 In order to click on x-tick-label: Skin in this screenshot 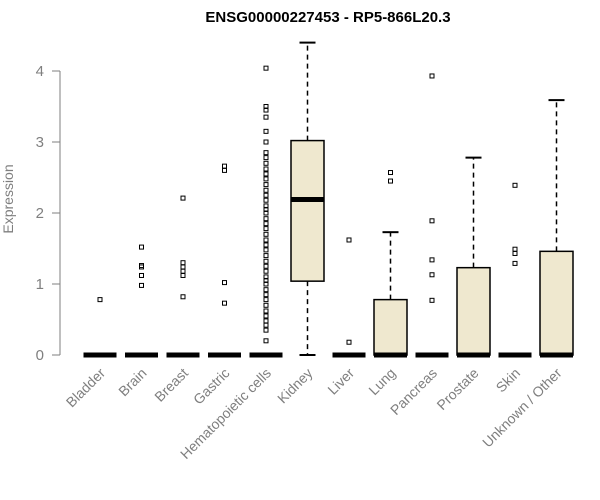, I will do `click(508, 380)`.